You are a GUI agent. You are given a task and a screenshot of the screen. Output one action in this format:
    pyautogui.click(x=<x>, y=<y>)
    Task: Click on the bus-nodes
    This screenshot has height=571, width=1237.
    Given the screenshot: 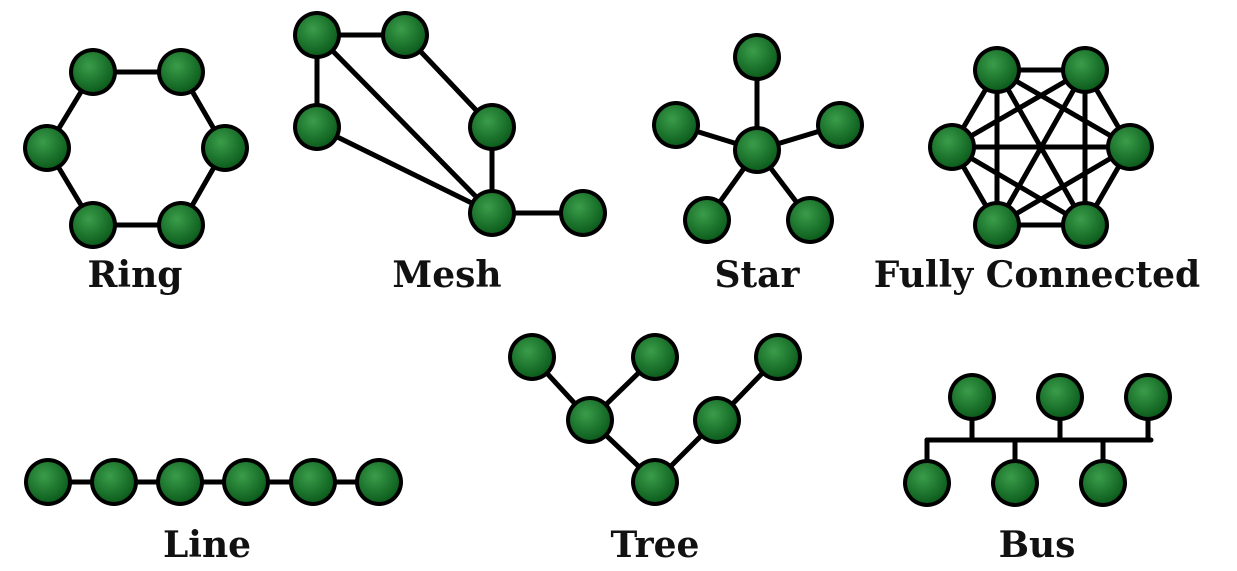 What is the action you would take?
    pyautogui.click(x=1037, y=440)
    